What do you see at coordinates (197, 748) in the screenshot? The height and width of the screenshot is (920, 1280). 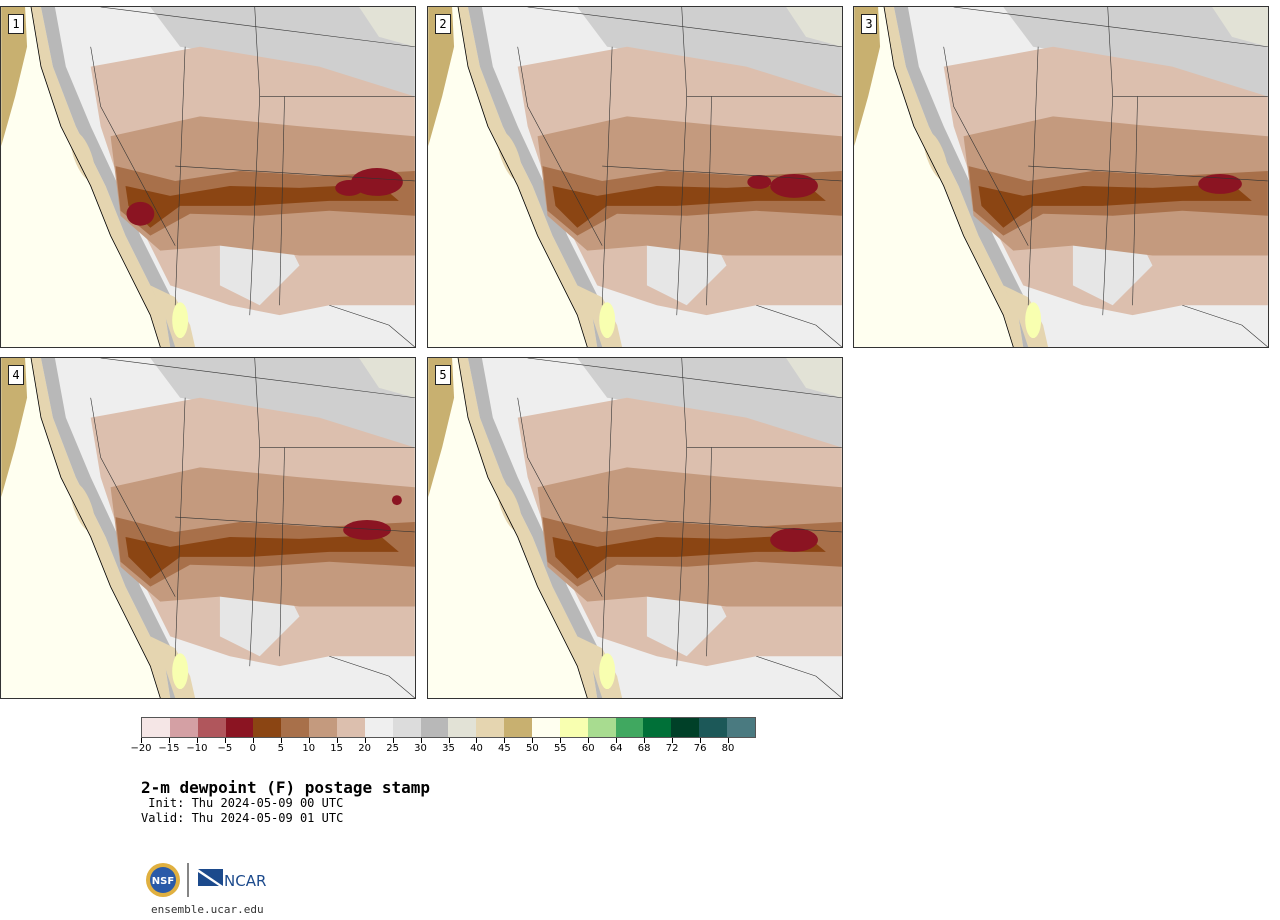 I see `colorbar-tick-label: −10` at bounding box center [197, 748].